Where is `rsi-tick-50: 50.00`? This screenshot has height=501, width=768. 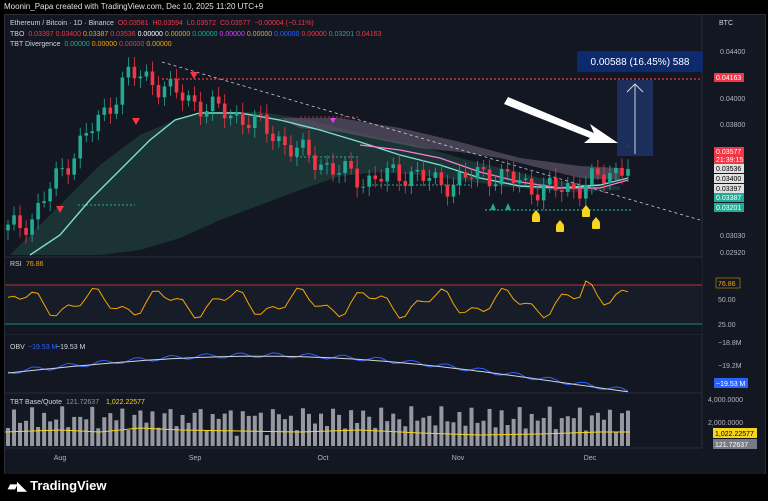 rsi-tick-50: 50.00 is located at coordinates (727, 300).